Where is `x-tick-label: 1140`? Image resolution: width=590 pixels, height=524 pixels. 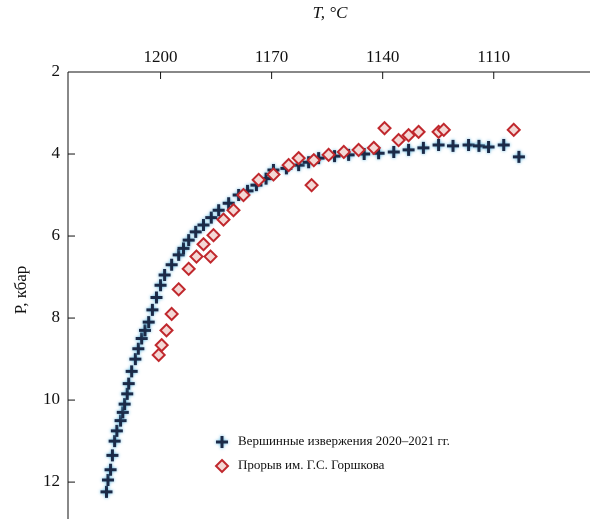
x-tick-label: 1140 is located at coordinates (382, 56).